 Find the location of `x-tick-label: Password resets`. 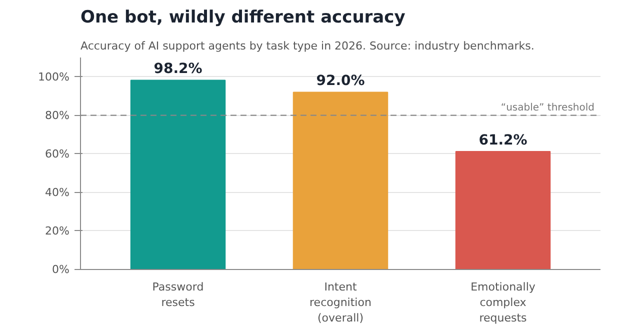

x-tick-label: Password resets is located at coordinates (178, 295).